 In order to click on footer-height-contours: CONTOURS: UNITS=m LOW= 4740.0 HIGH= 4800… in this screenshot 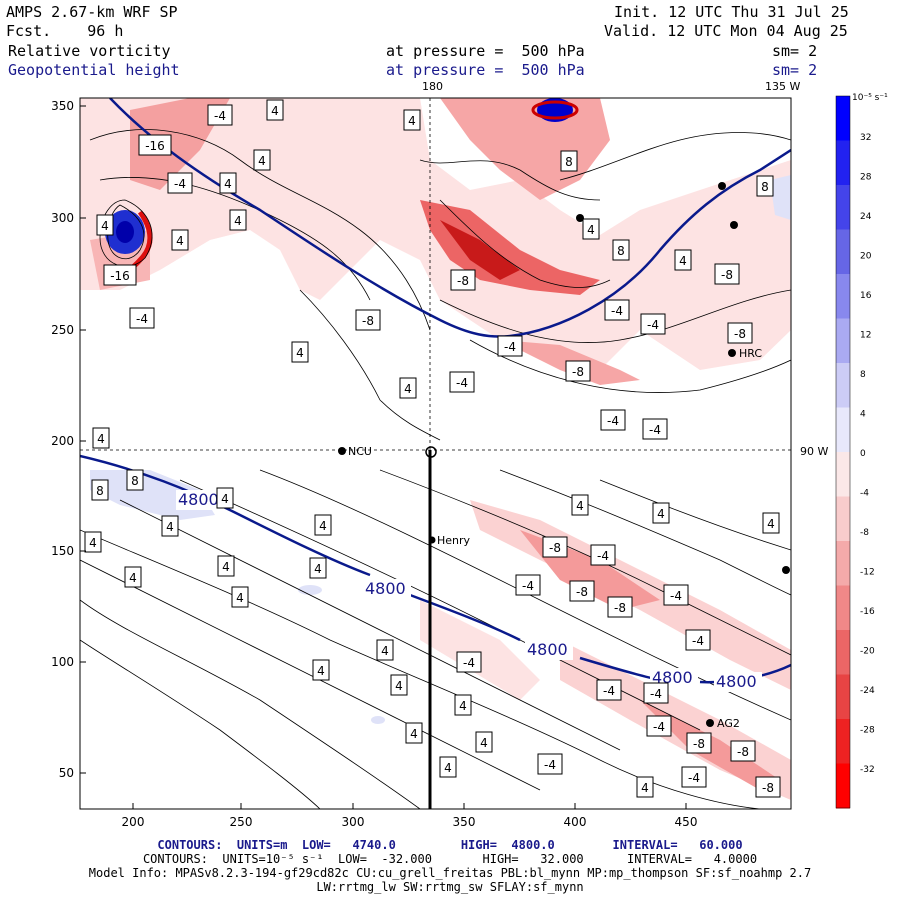, I will do `click(450, 845)`.